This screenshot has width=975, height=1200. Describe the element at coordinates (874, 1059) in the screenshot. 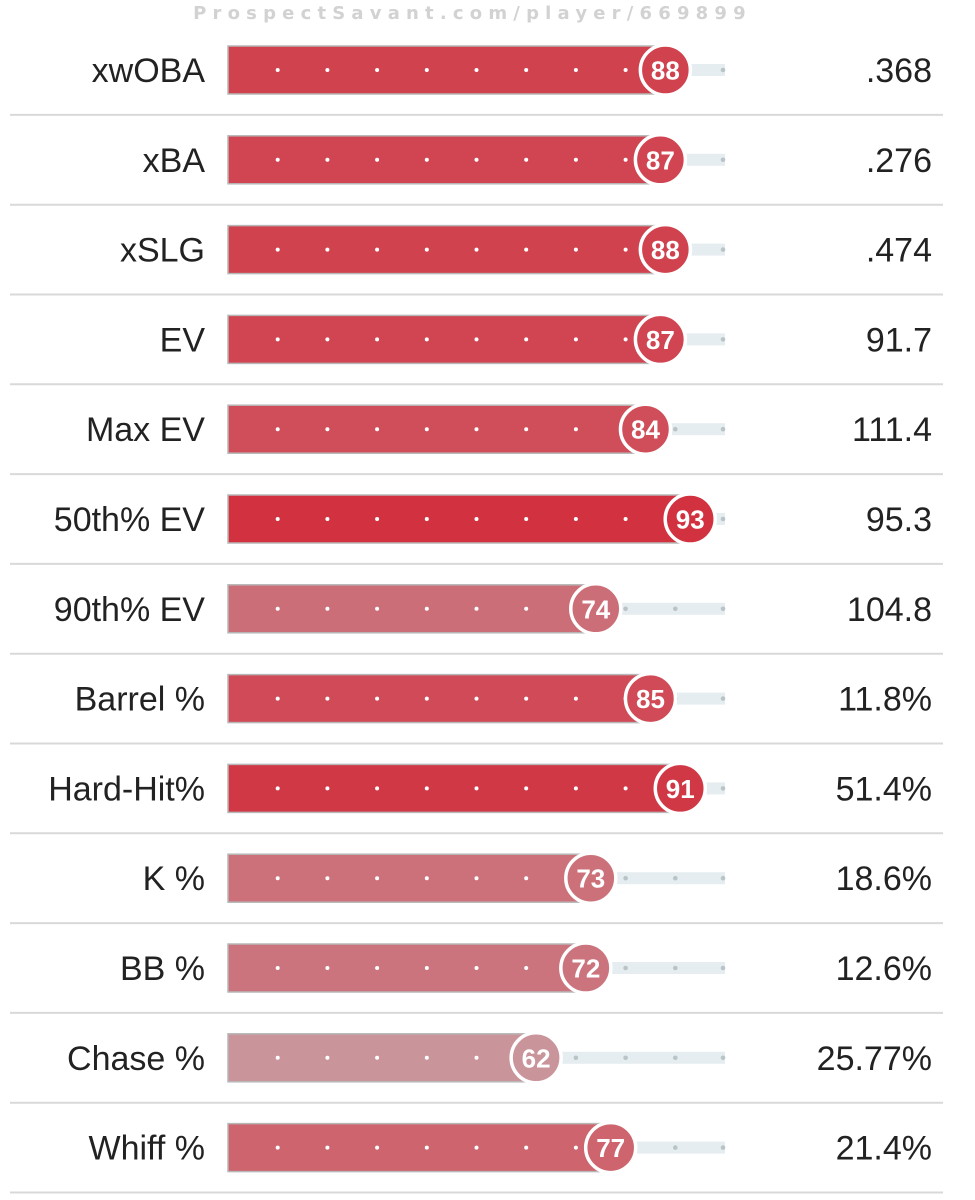

I see `metric-value: 25.77%` at that location.